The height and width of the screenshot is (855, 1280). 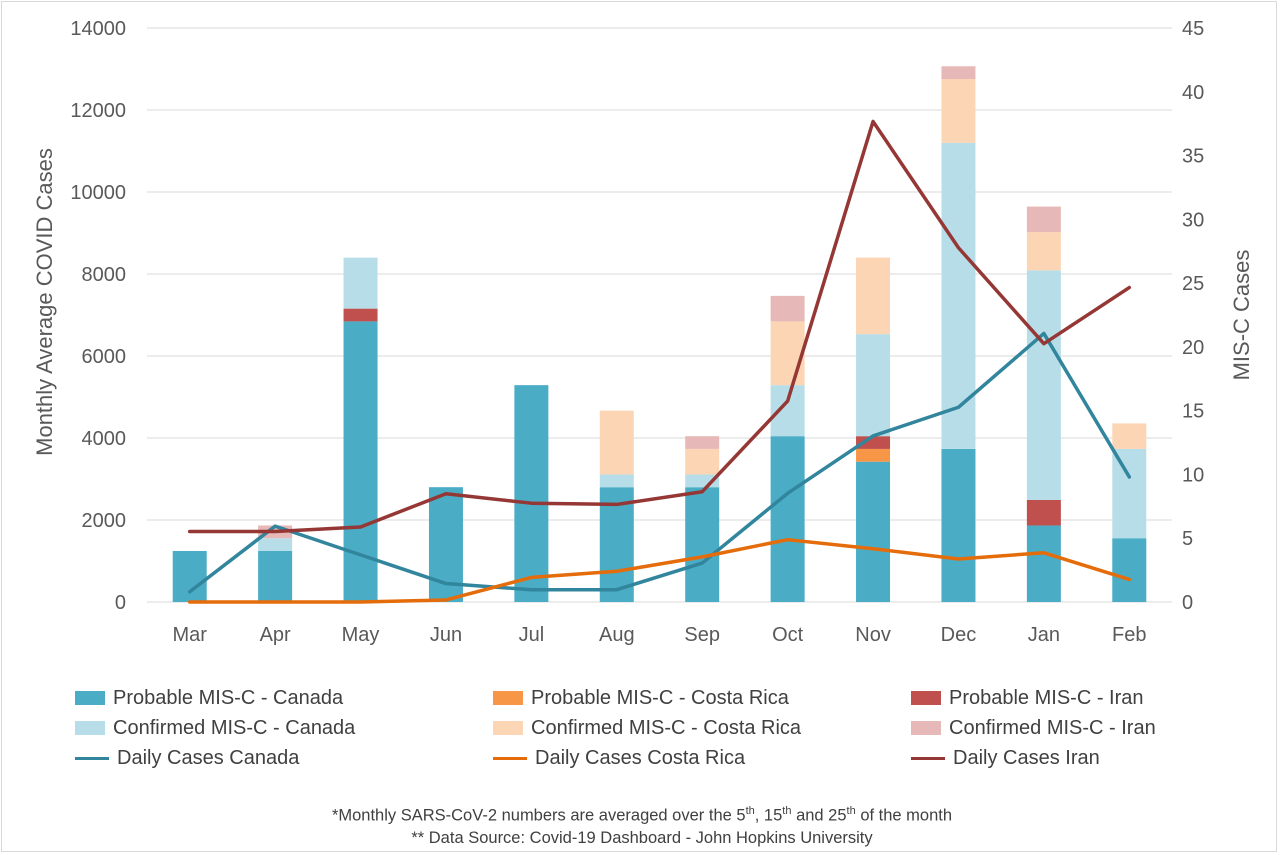 I want to click on x-tick-label: Nov, so click(x=873, y=635).